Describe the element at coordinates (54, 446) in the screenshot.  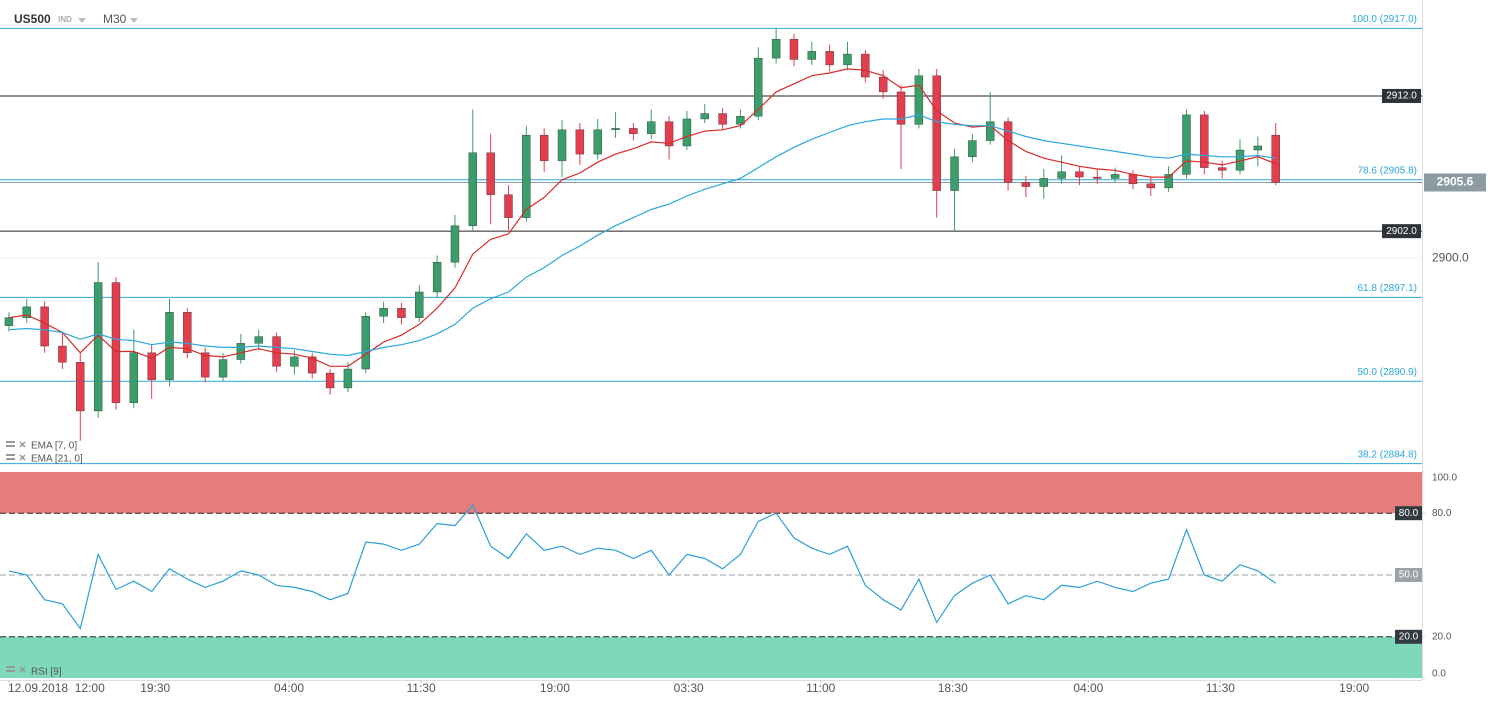
I see `legend-label: EMA [7, 0]` at that location.